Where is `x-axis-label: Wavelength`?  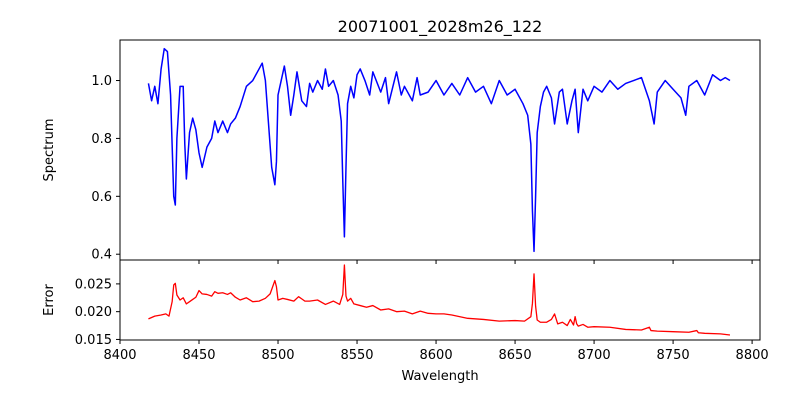
x-axis-label: Wavelength is located at coordinates (439, 376).